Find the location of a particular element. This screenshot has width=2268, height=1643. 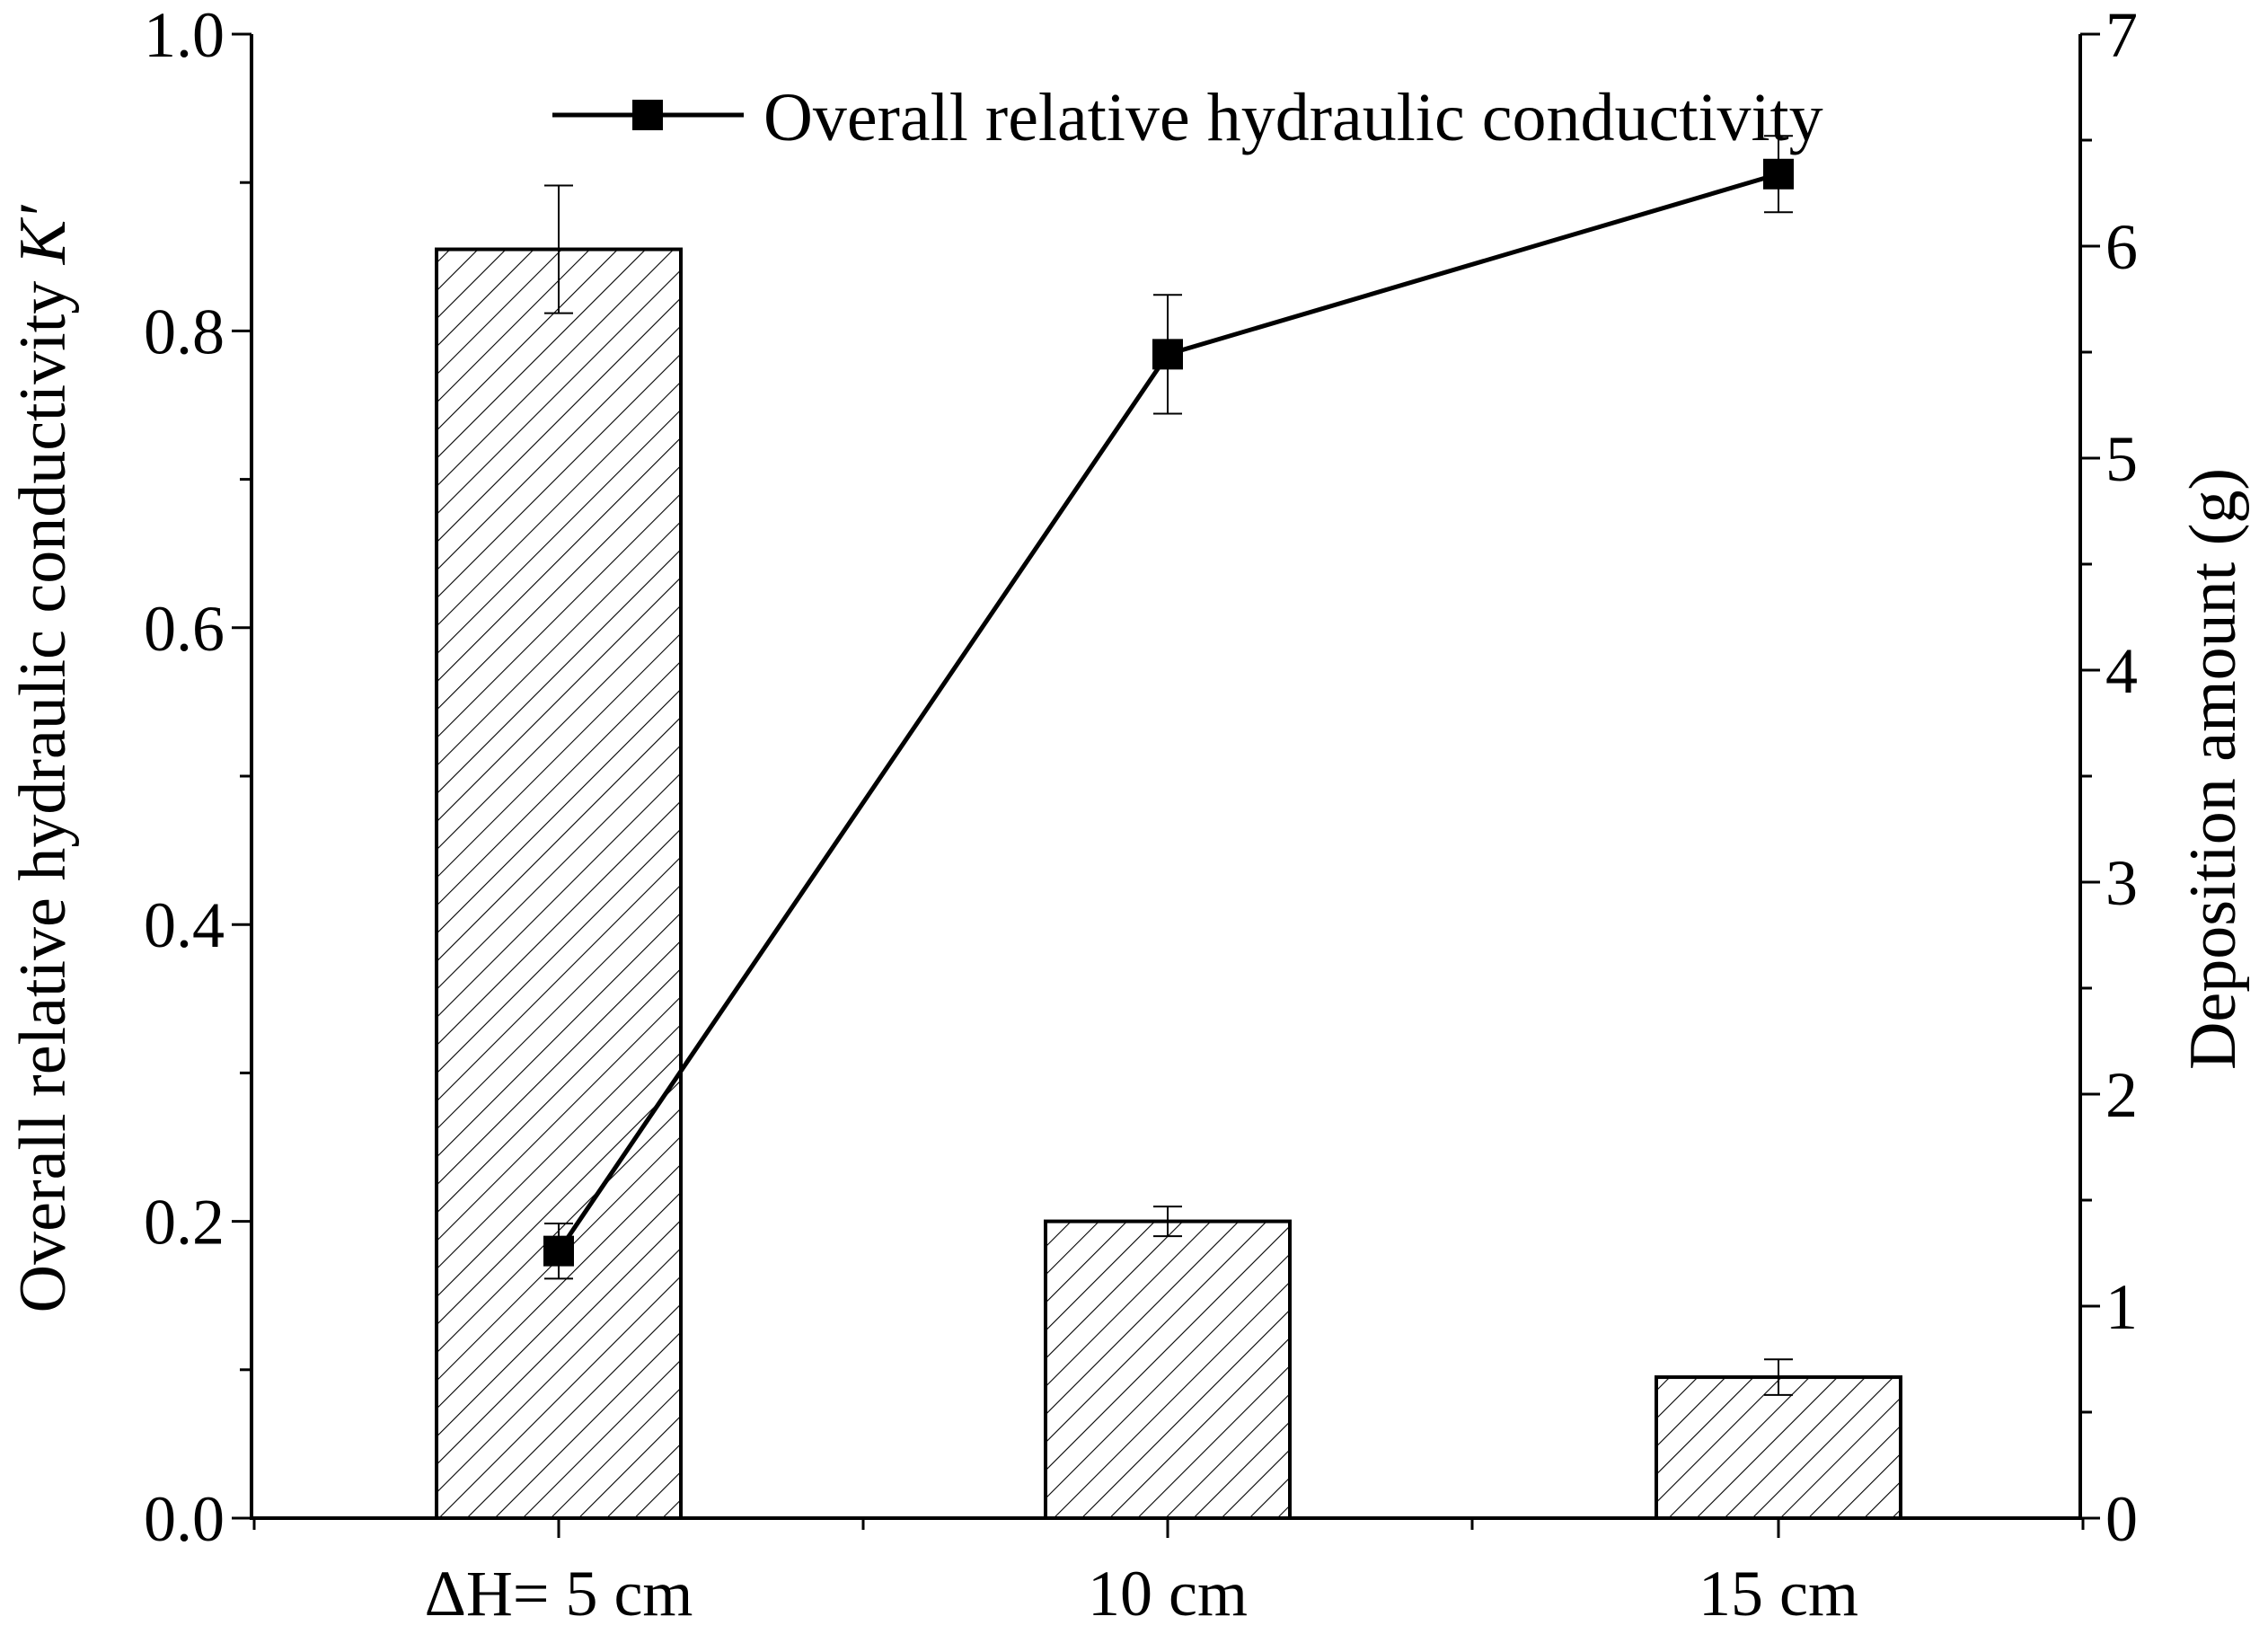

left-axis-tick-label: 1.0 is located at coordinates (185, 35).